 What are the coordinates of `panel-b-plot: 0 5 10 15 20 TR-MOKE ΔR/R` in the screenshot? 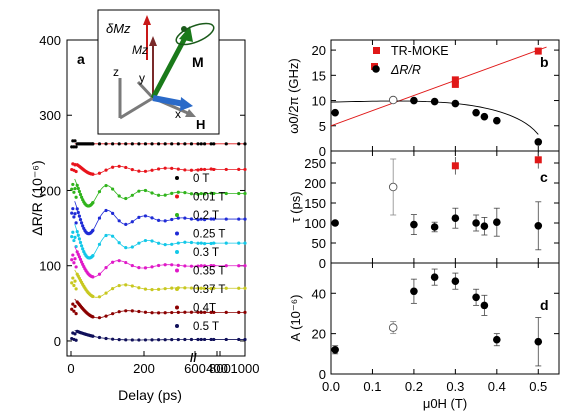 It's located at (435, 99).